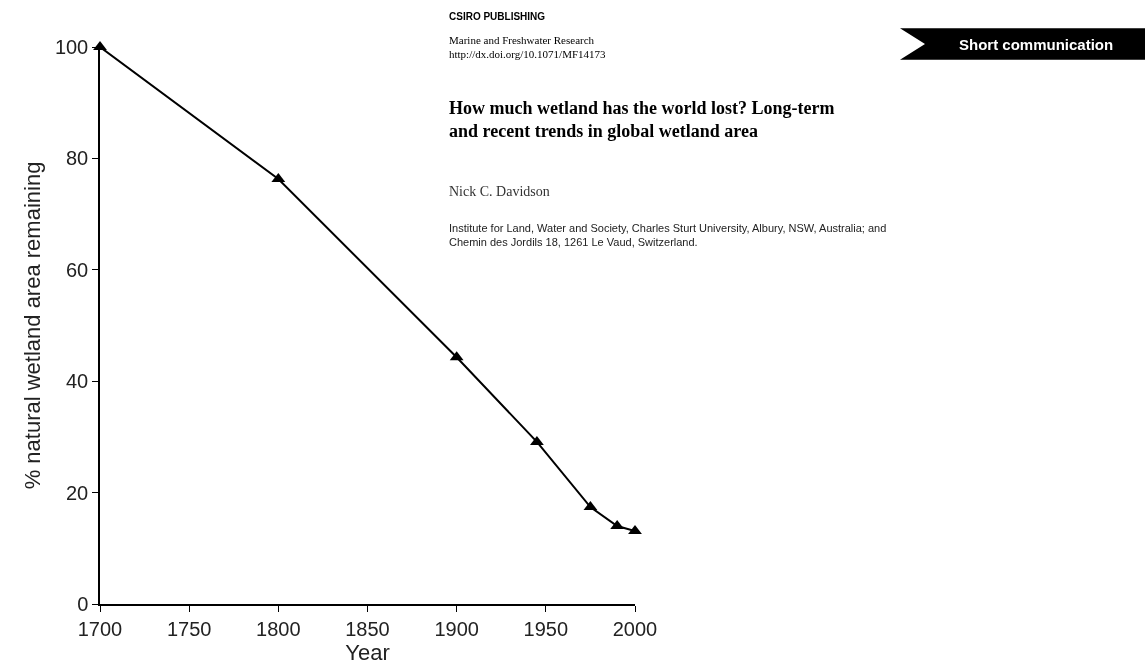 This screenshot has height=671, width=1145. I want to click on y-tick-label: 40, so click(77, 381).